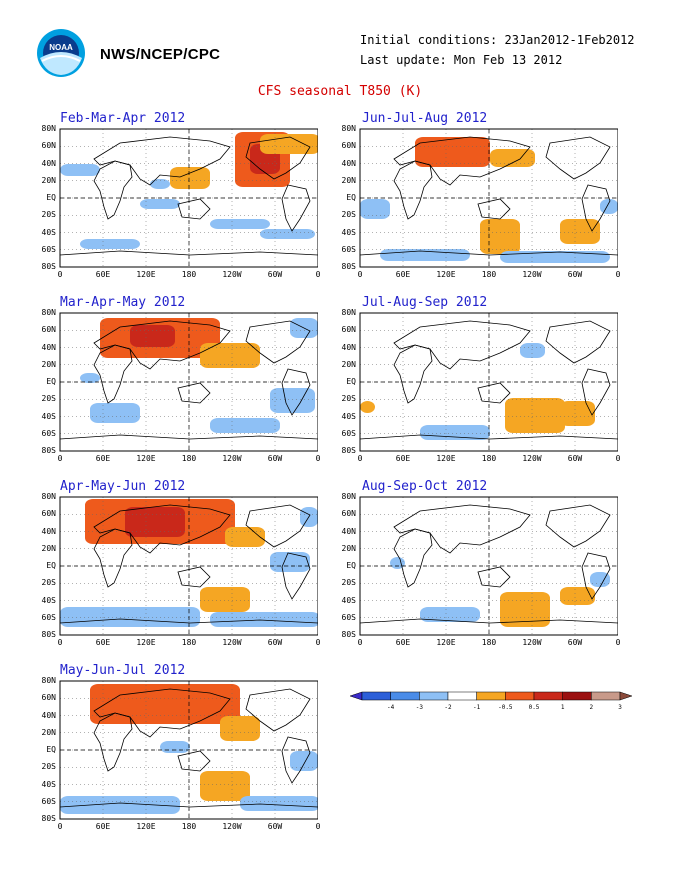 This screenshot has height=880, width=680. I want to click on page-title: CFS seasonal T850 (K), so click(340, 91).